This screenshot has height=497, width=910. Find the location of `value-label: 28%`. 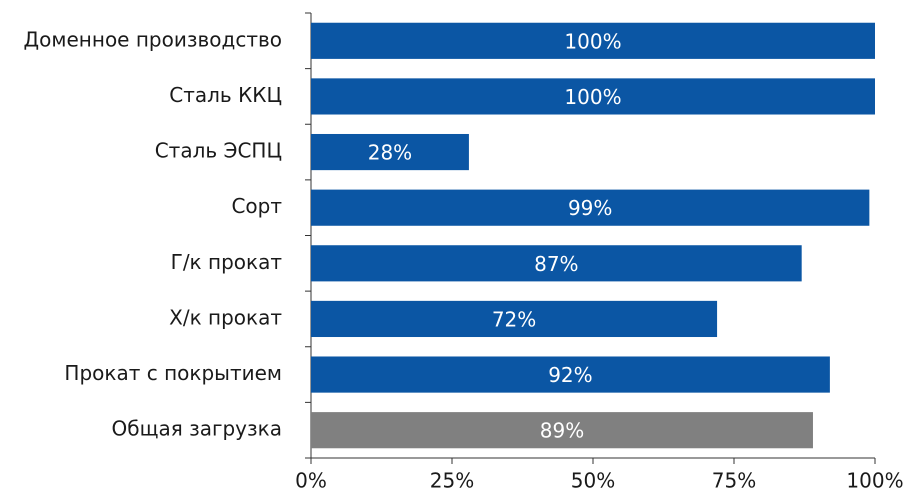

value-label: 28% is located at coordinates (390, 153).